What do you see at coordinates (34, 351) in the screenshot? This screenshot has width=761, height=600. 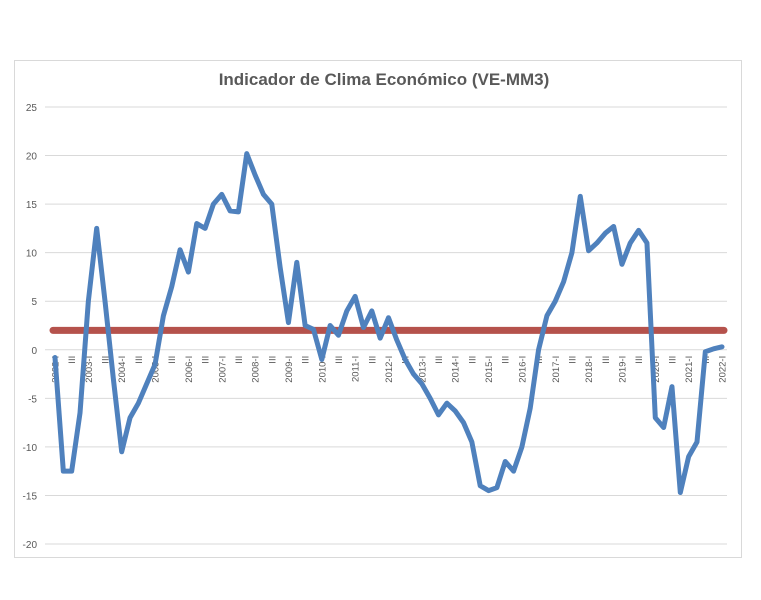 I see `y-tick-label: 0` at bounding box center [34, 351].